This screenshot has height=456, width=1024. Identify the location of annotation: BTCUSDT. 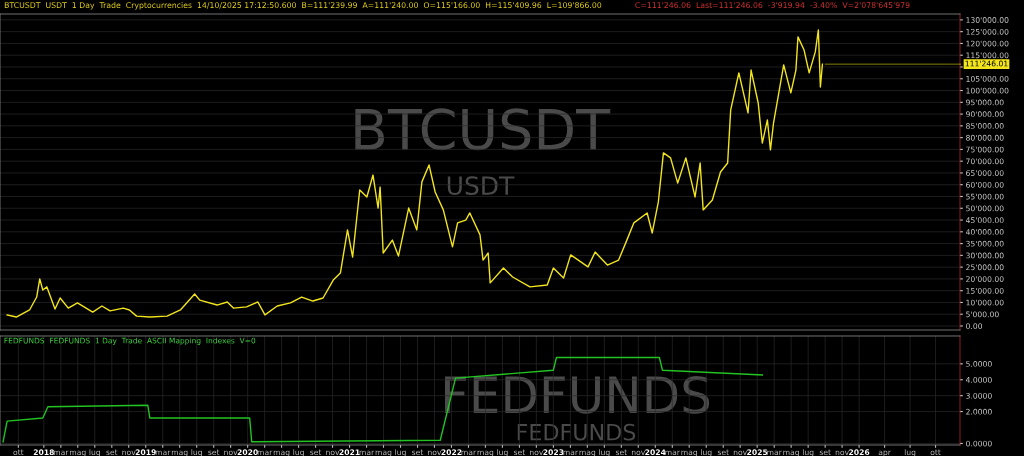
(483, 129).